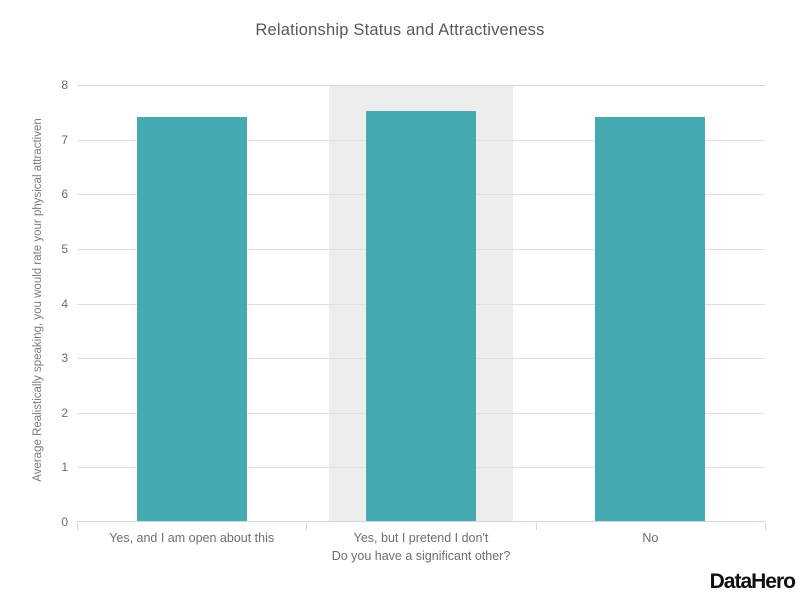 This screenshot has height=600, width=800. I want to click on y-tick-label: 8, so click(64, 85).